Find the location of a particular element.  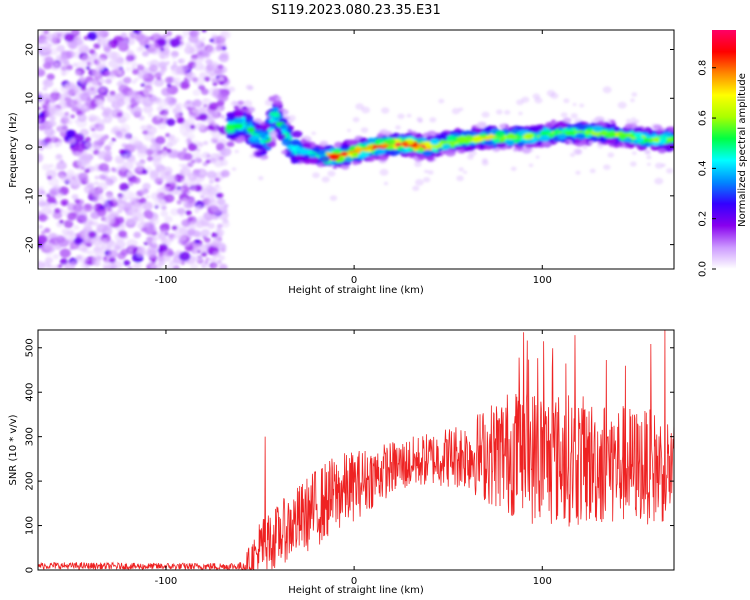

snr-y-tick-label: 100 is located at coordinates (30, 525).